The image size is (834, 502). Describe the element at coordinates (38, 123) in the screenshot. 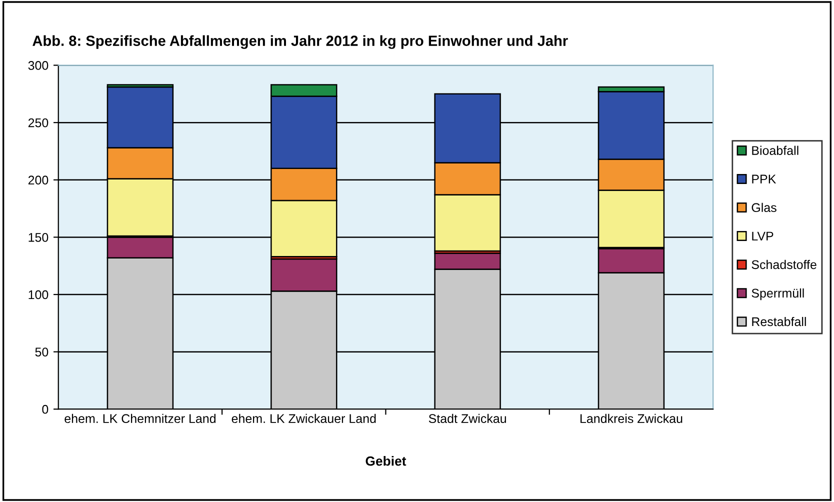

I see `y-tick-label: 250` at that location.